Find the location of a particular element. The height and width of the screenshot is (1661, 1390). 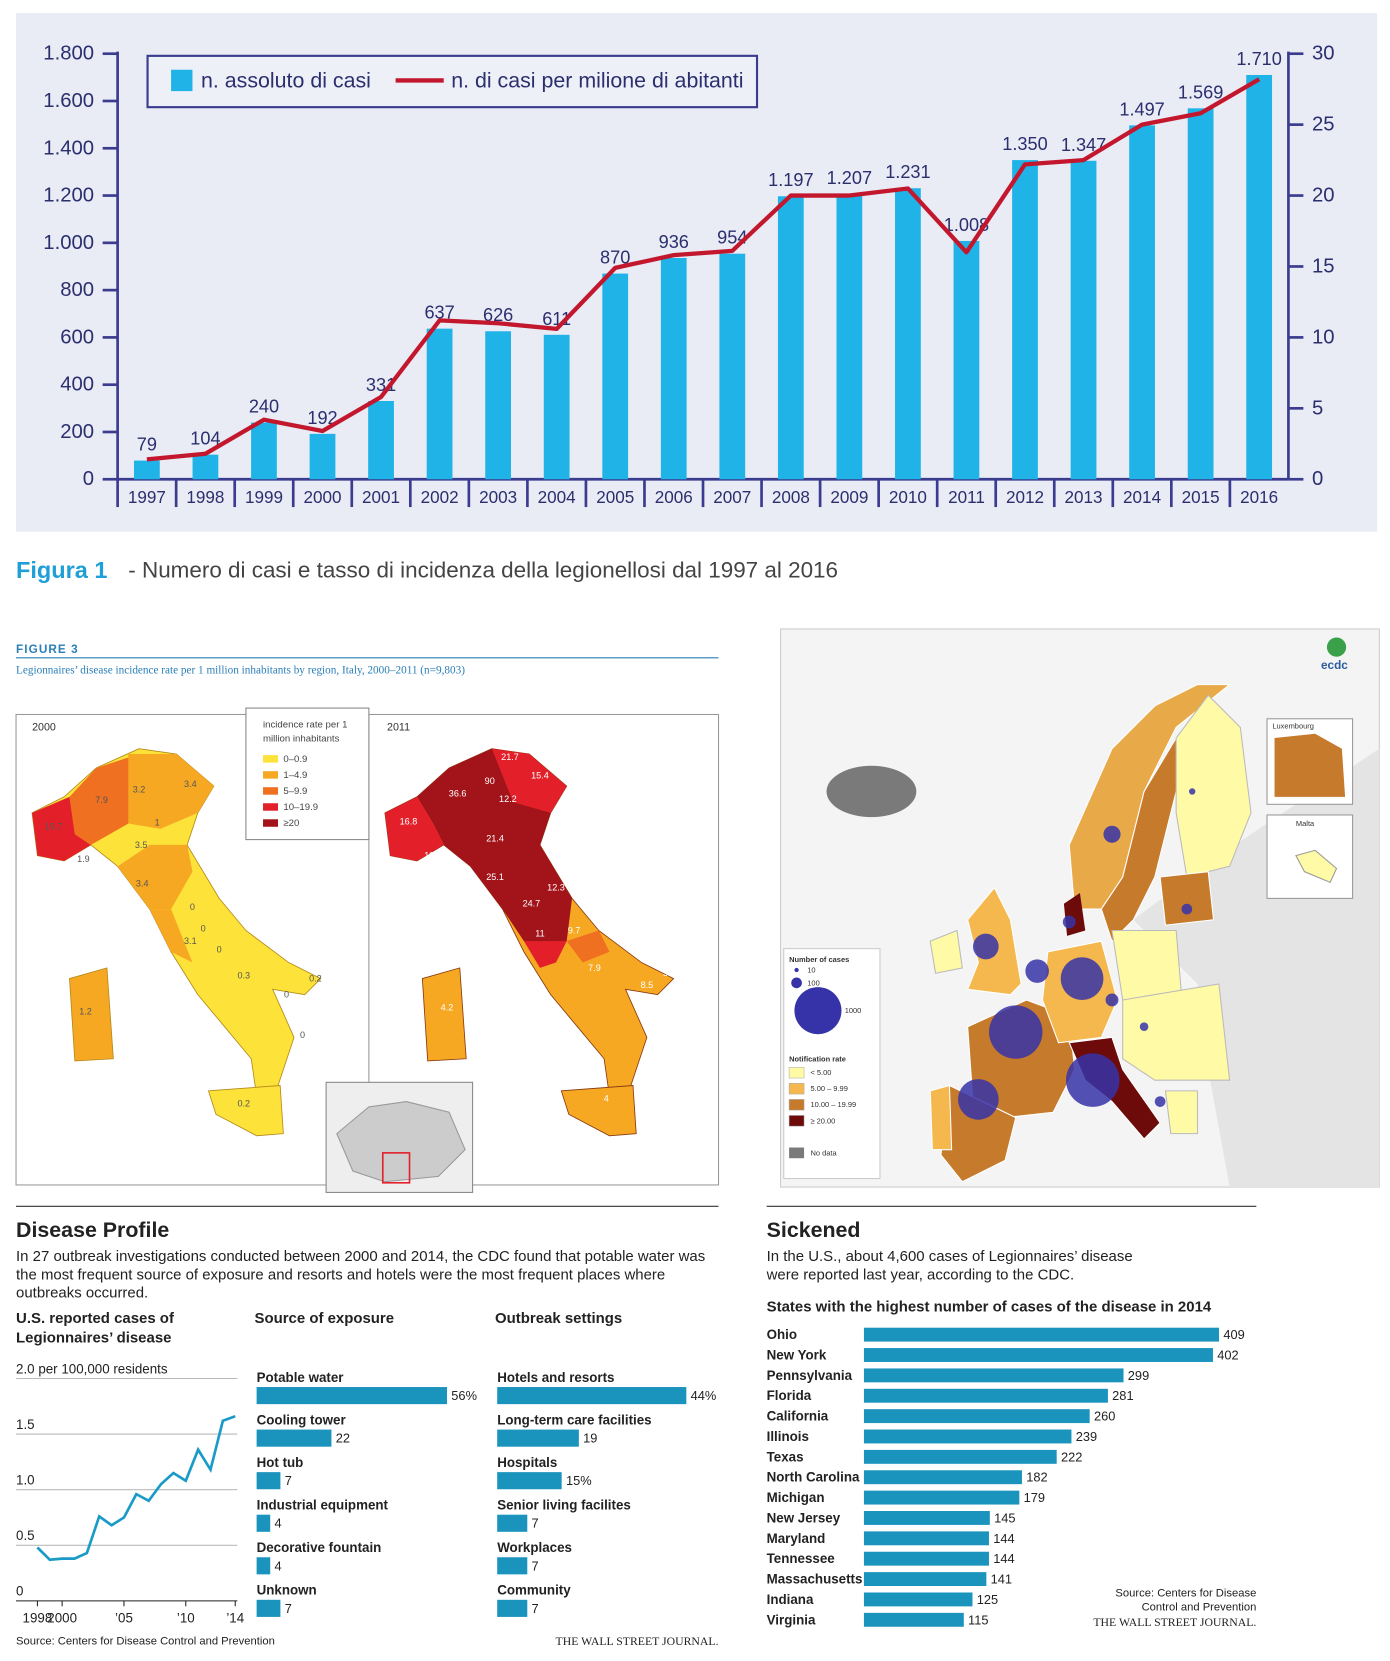

region-label: 21.4 is located at coordinates (495, 839).